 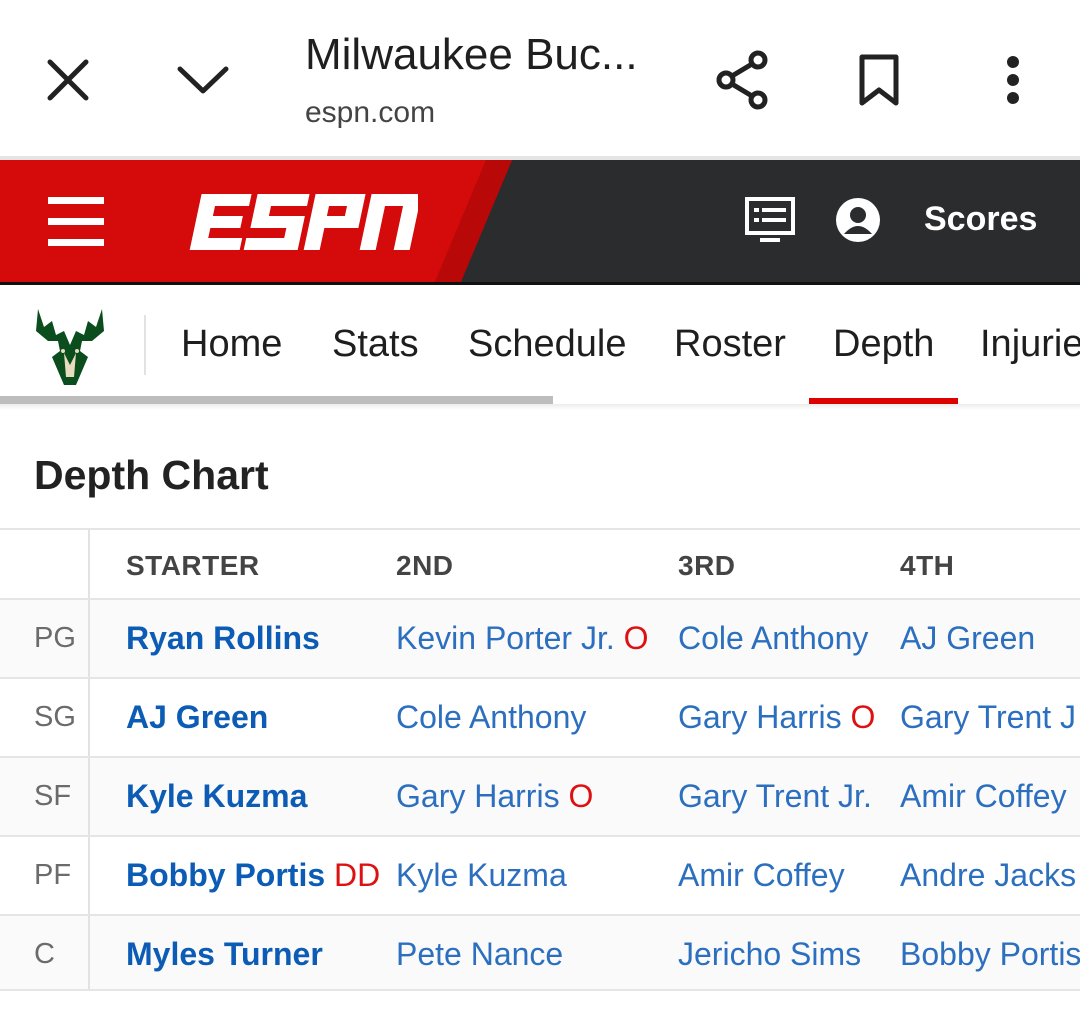 I want to click on player-name: Kevin Porter Jr., so click(x=505, y=638).